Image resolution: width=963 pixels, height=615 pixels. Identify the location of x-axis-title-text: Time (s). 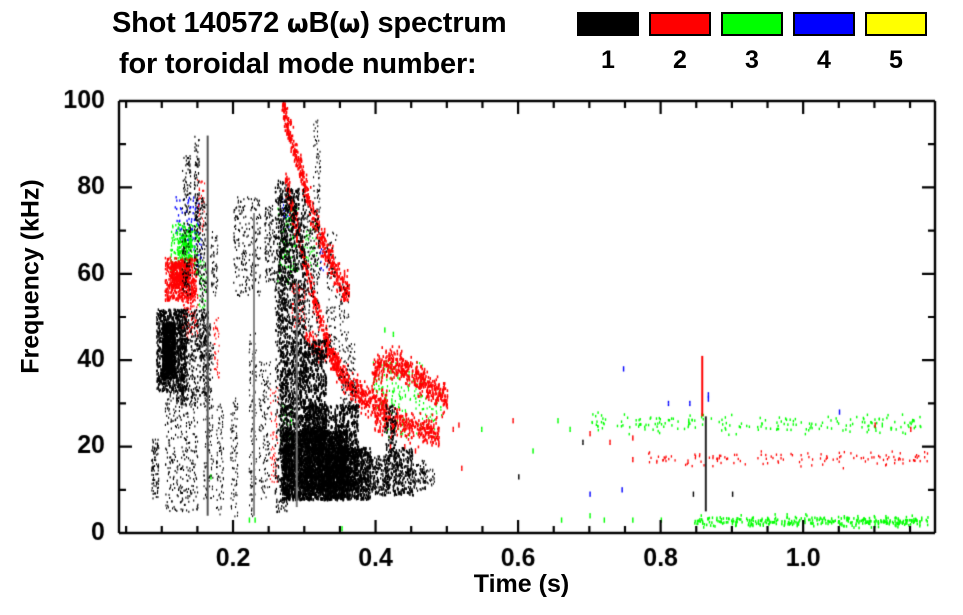
(521, 584).